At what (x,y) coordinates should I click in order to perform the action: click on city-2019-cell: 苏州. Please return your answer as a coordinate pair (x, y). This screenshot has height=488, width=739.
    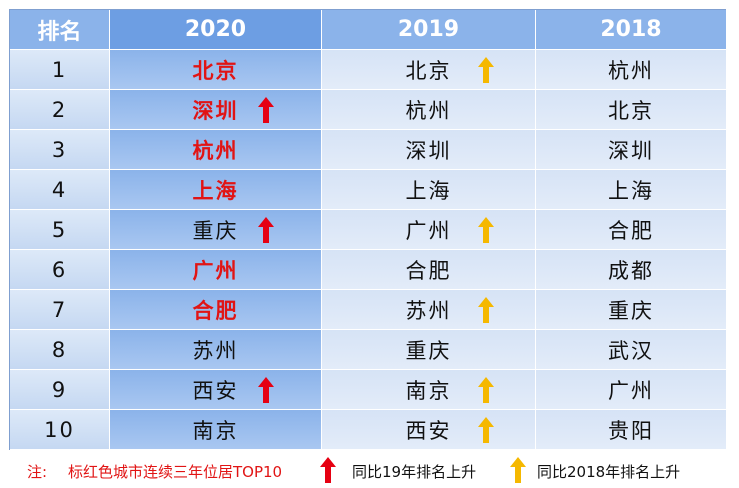
    Looking at the image, I should click on (429, 310).